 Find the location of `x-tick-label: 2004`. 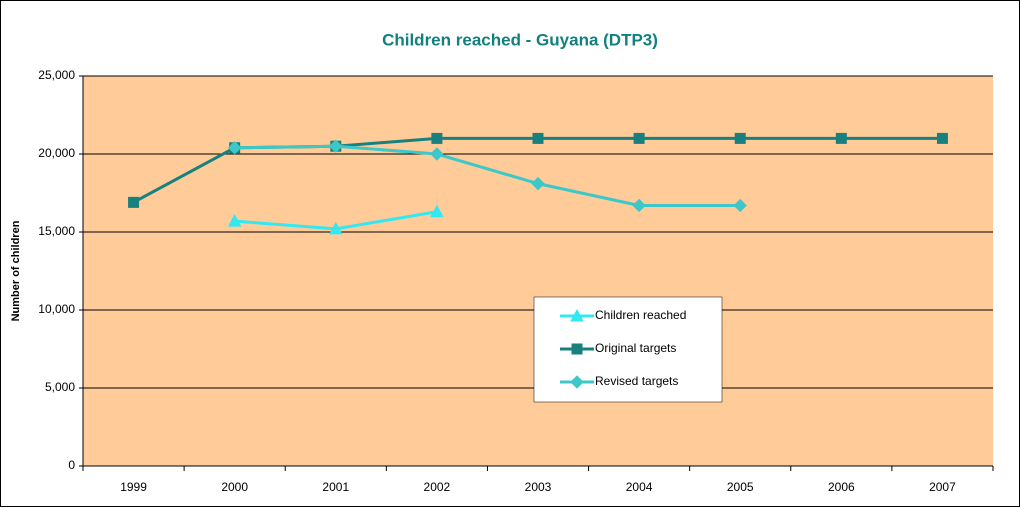

x-tick-label: 2004 is located at coordinates (639, 487).